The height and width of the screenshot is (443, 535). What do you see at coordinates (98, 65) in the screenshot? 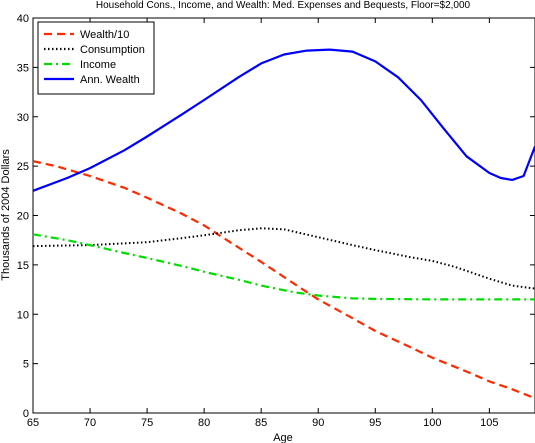
I see `legend-label-2: Income` at bounding box center [98, 65].